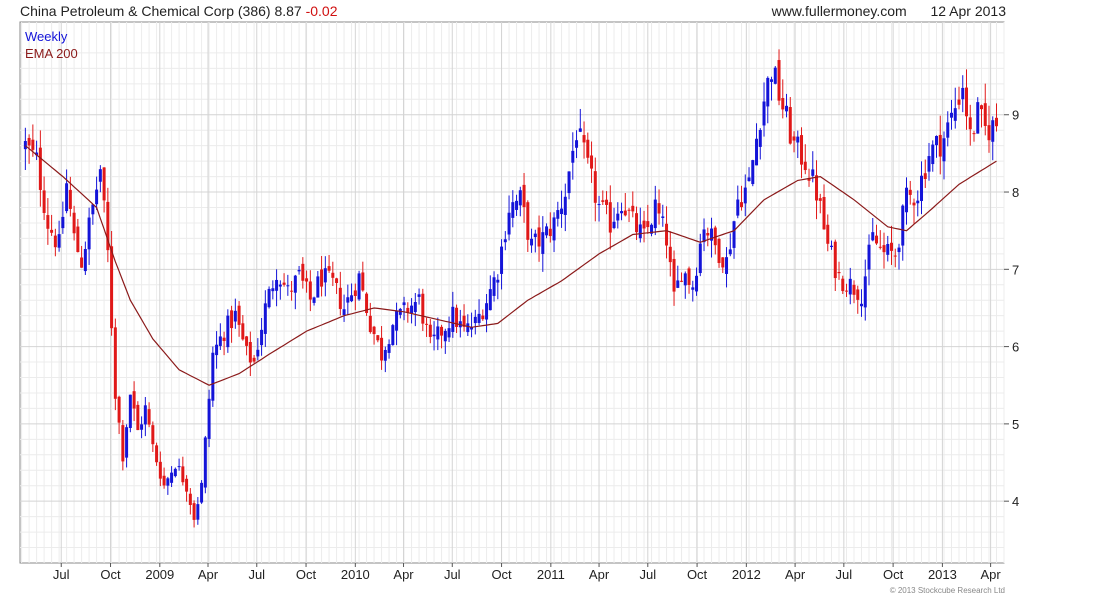 The height and width of the screenshot is (600, 1100). What do you see at coordinates (1015, 501) in the screenshot?
I see `y-tick-label: 4` at bounding box center [1015, 501].